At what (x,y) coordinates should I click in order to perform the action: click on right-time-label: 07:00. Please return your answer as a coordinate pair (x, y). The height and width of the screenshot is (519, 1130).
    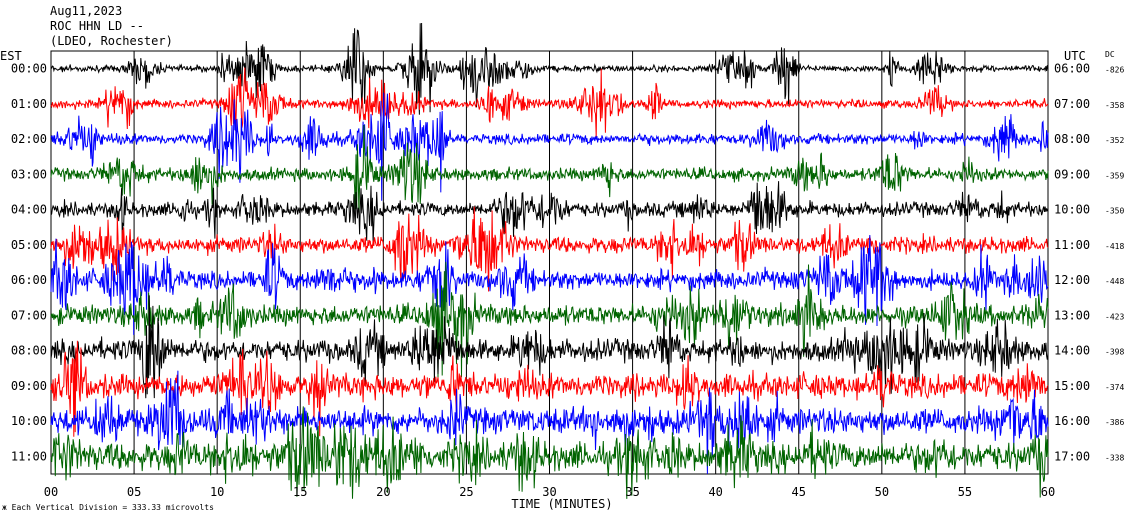
    Looking at the image, I should click on (1072, 104).